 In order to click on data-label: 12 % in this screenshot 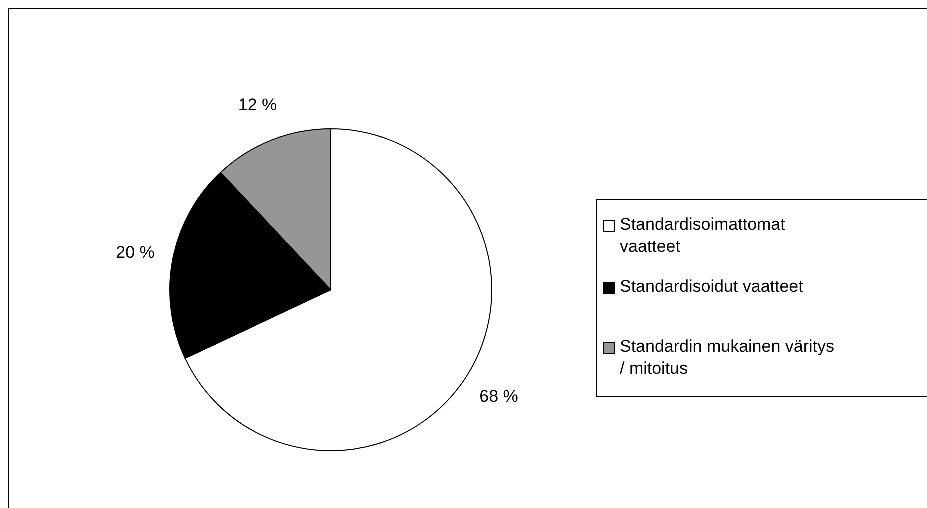, I will do `click(258, 104)`.